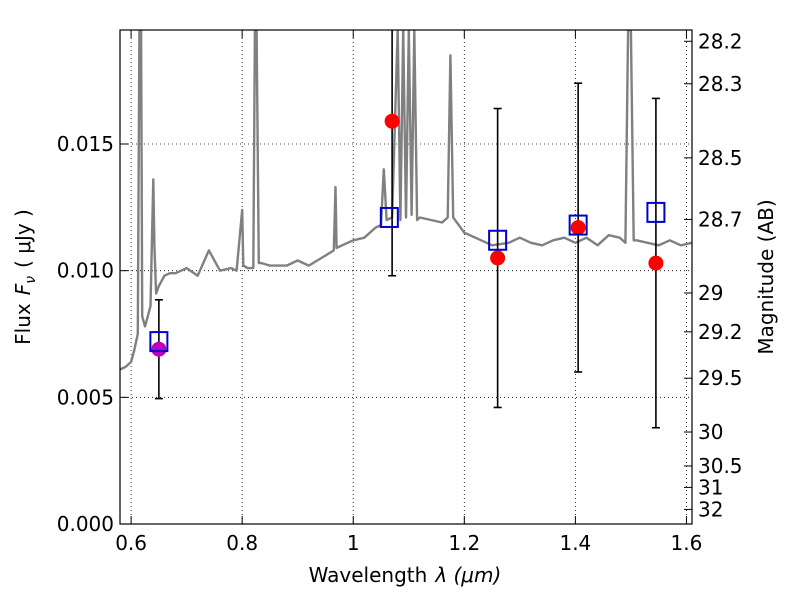  Describe the element at coordinates (85, 334) in the screenshot. I see `y-tick-labels: 0.000 0.005 0.010 0.015` at that location.